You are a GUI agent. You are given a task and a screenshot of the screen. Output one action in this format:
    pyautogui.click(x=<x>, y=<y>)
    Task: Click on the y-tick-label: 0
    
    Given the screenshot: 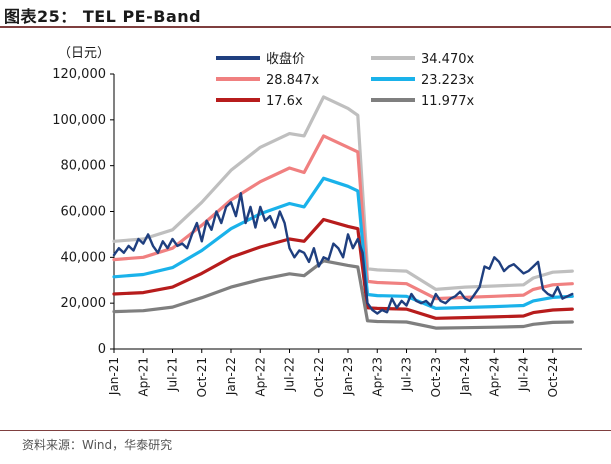 What is the action you would take?
    pyautogui.click(x=102, y=349)
    